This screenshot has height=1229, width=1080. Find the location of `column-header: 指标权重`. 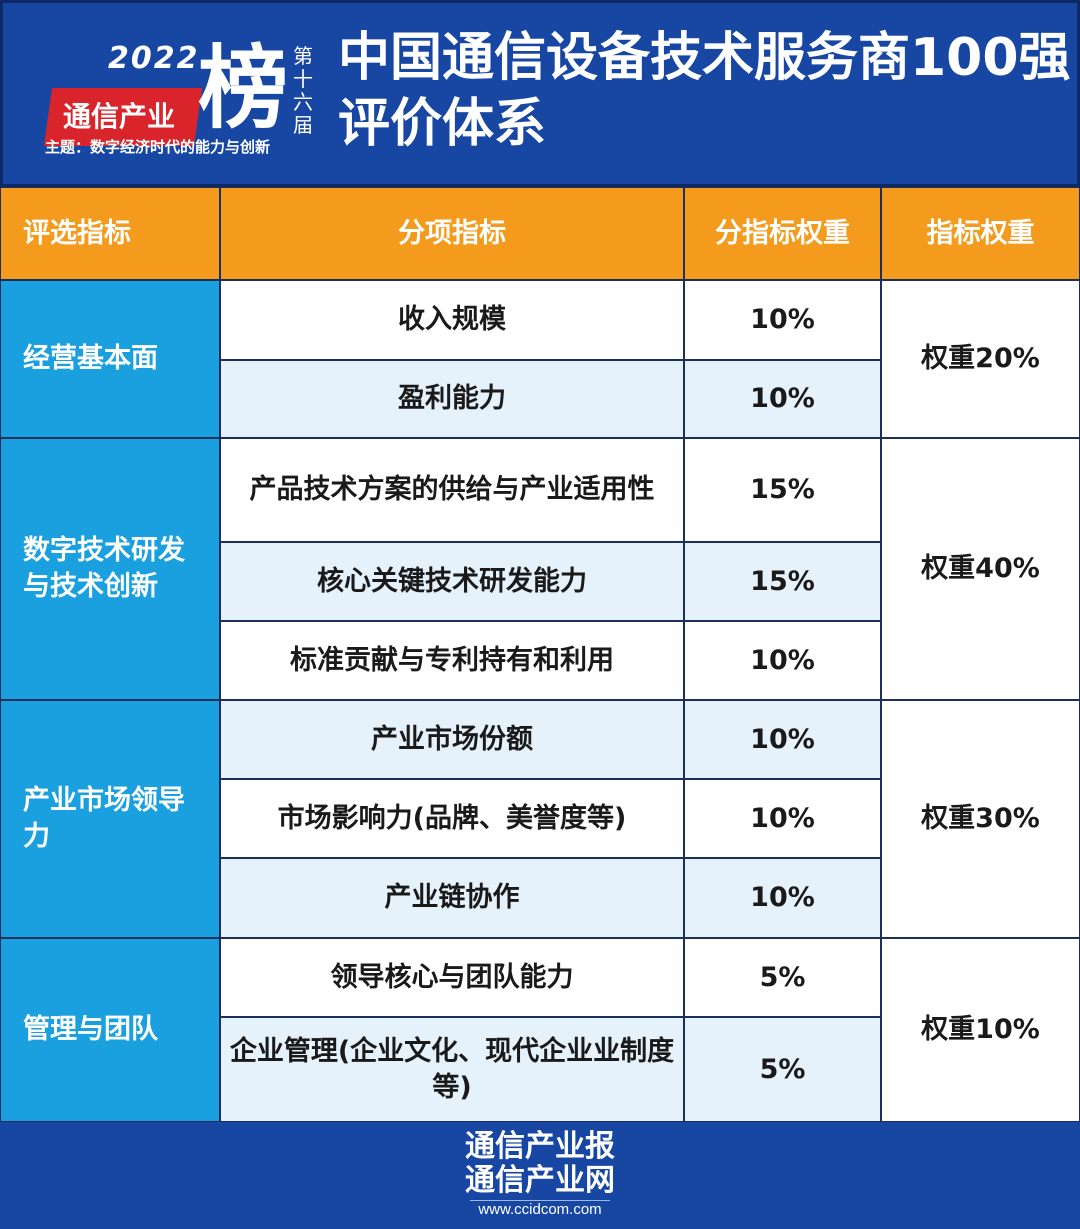

column-header: 指标权重 is located at coordinates (980, 233).